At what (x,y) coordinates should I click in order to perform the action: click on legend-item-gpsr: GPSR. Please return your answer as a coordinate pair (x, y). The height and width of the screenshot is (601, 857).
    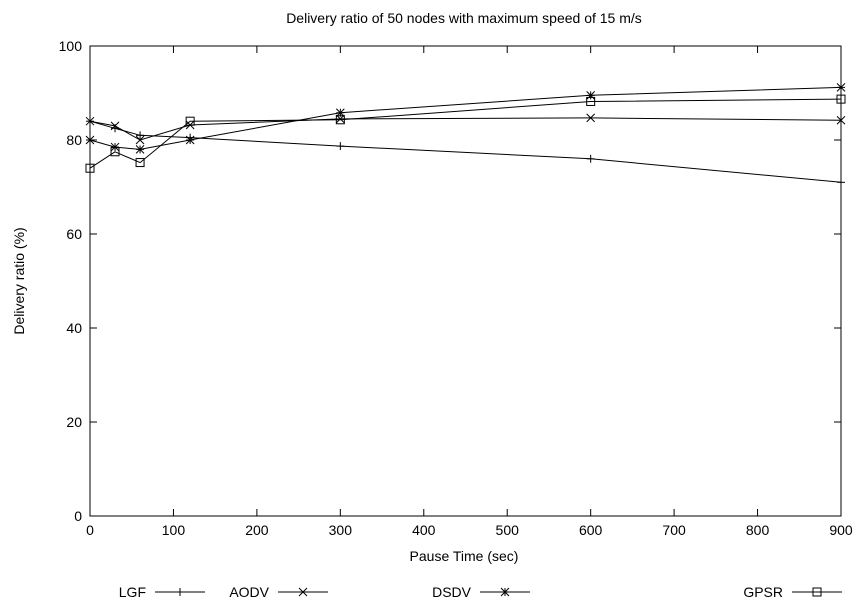
    Looking at the image, I should click on (792, 592).